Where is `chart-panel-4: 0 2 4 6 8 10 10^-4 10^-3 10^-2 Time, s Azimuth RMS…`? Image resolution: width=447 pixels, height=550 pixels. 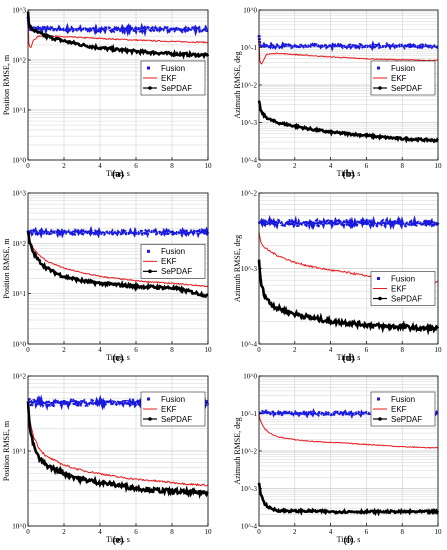 chart-panel-4: 0 2 4 6 8 10 10^-4 10^-3 10^-2 Time, s Azimuth RMS… is located at coordinates (337, 277).